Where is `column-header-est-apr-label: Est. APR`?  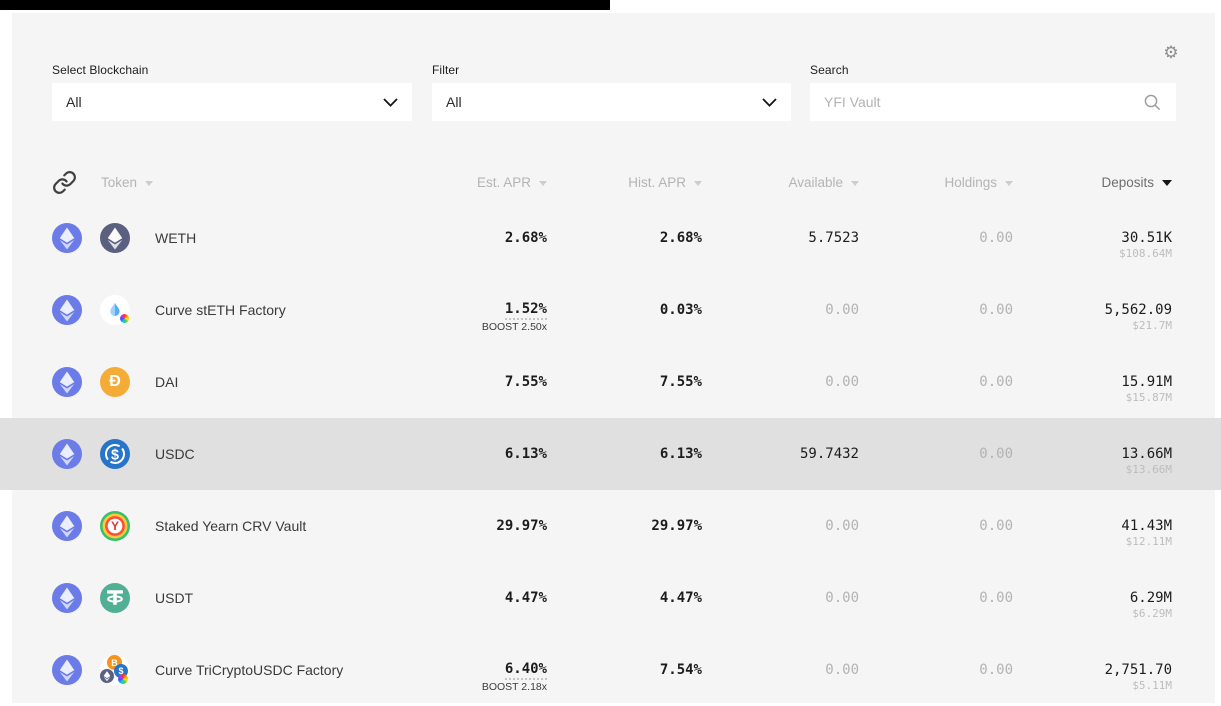
column-header-est-apr-label: Est. APR is located at coordinates (503, 182).